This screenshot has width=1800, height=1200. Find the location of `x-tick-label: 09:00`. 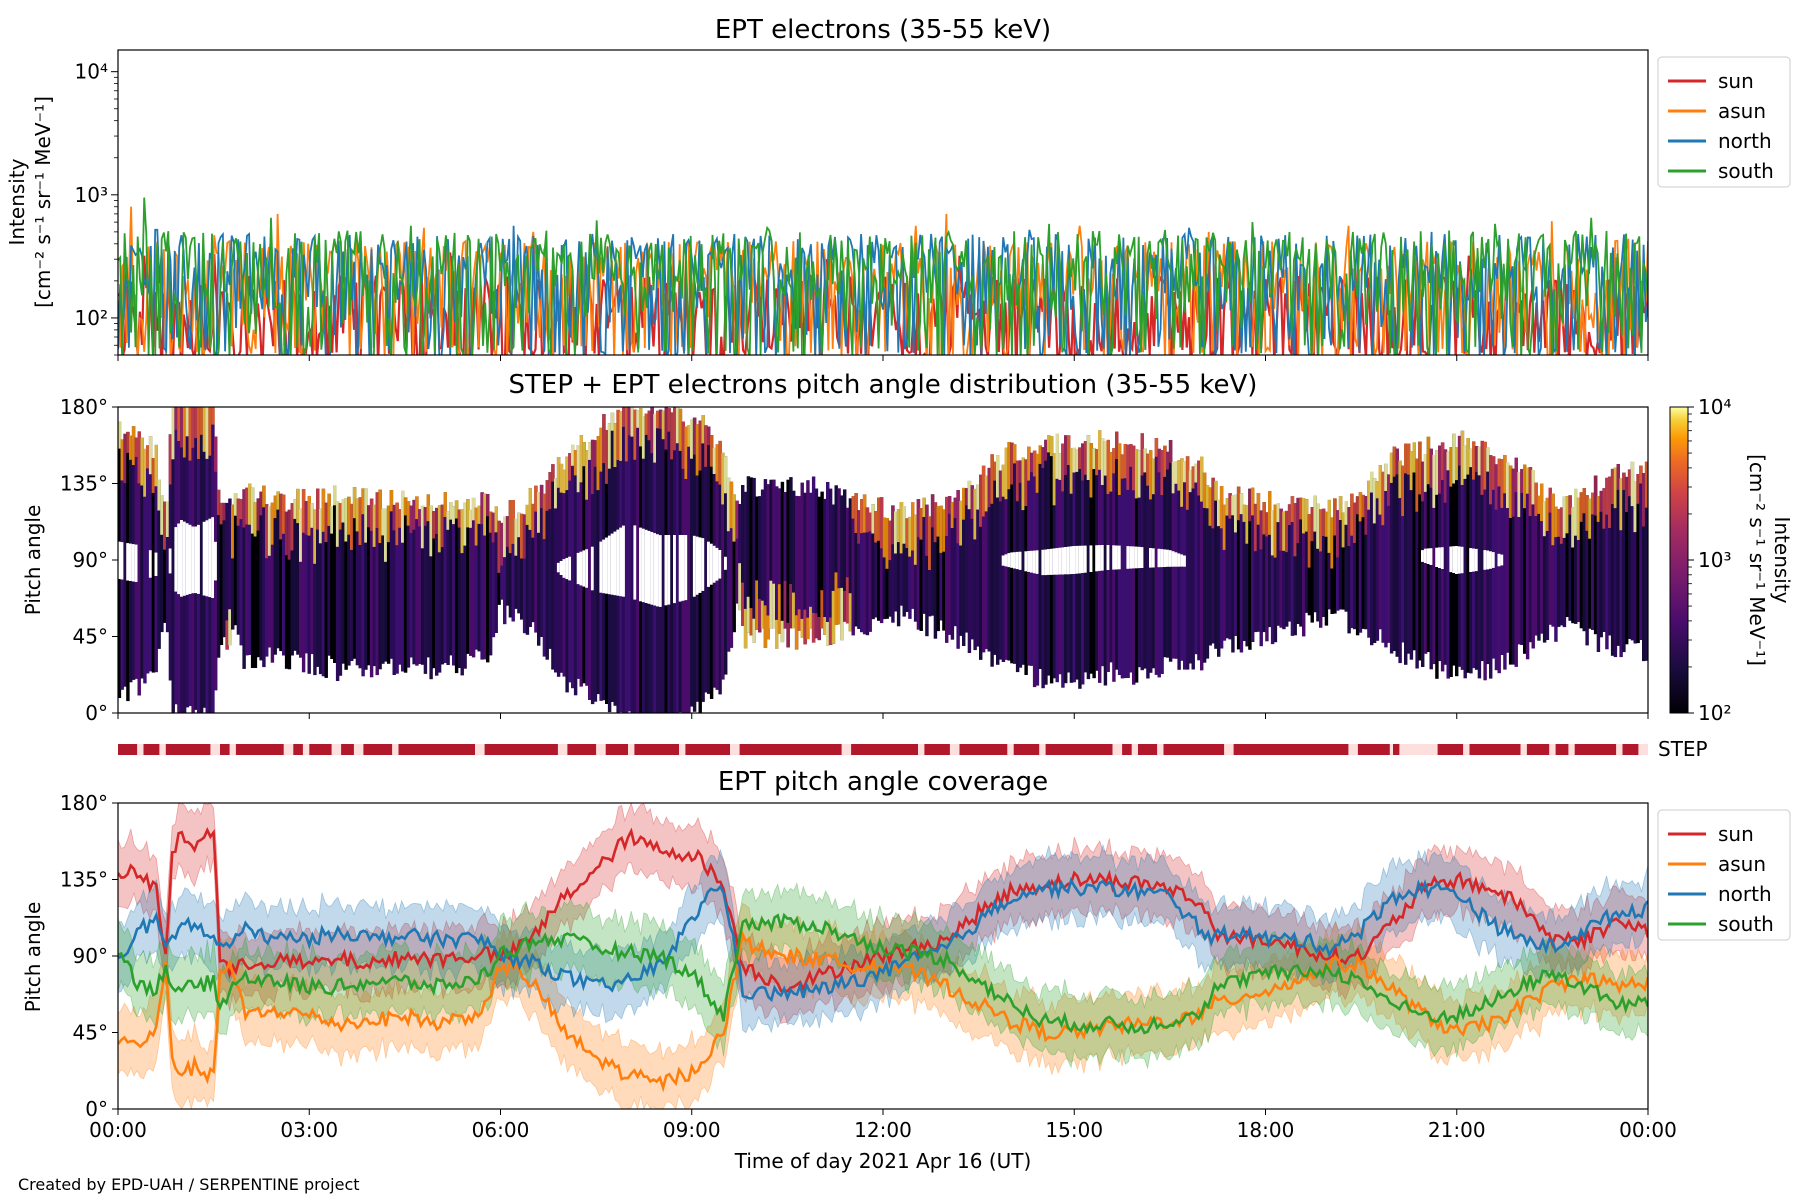

x-tick-label: 09:00 is located at coordinates (692, 1130).